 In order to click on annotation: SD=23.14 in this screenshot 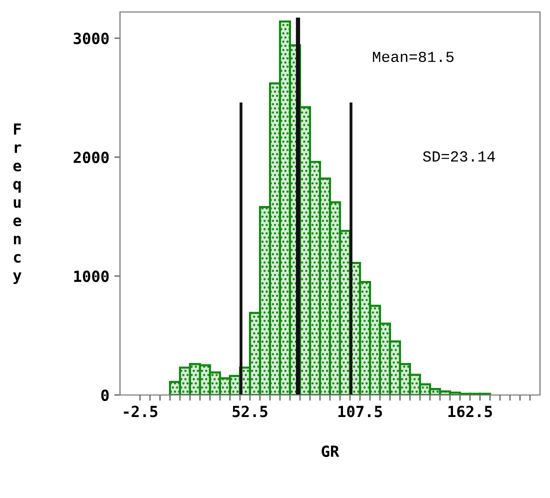, I will do `click(458, 156)`.